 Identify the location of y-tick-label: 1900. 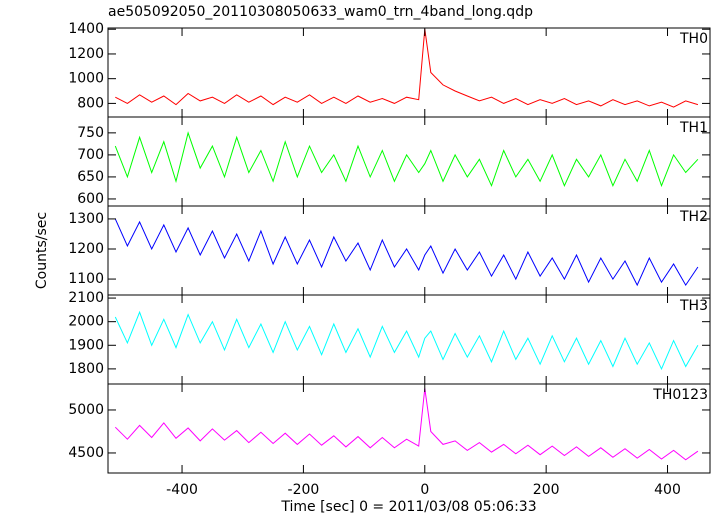
(86, 345).